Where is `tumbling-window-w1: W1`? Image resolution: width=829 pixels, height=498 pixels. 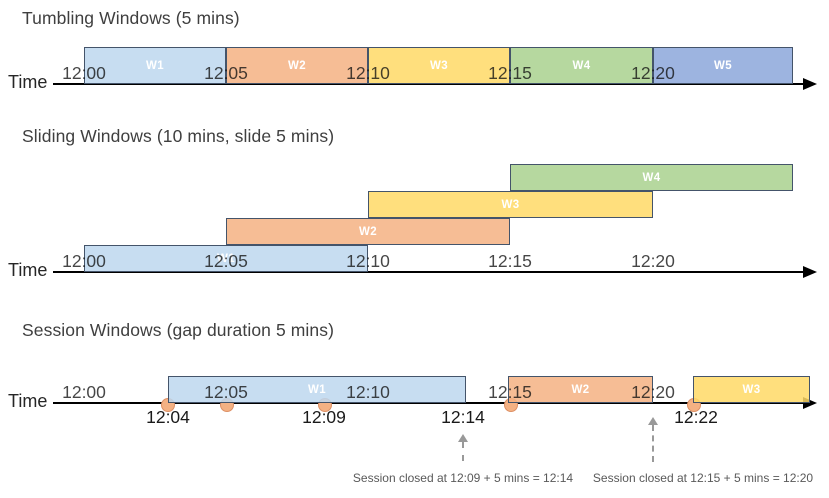
tumbling-window-w1: W1 is located at coordinates (155, 65).